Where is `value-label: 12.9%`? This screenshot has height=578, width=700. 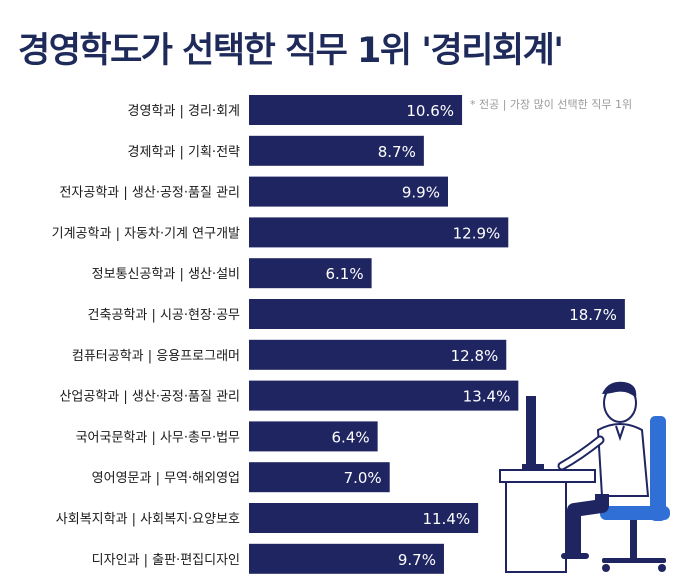
value-label: 12.9% is located at coordinates (477, 233).